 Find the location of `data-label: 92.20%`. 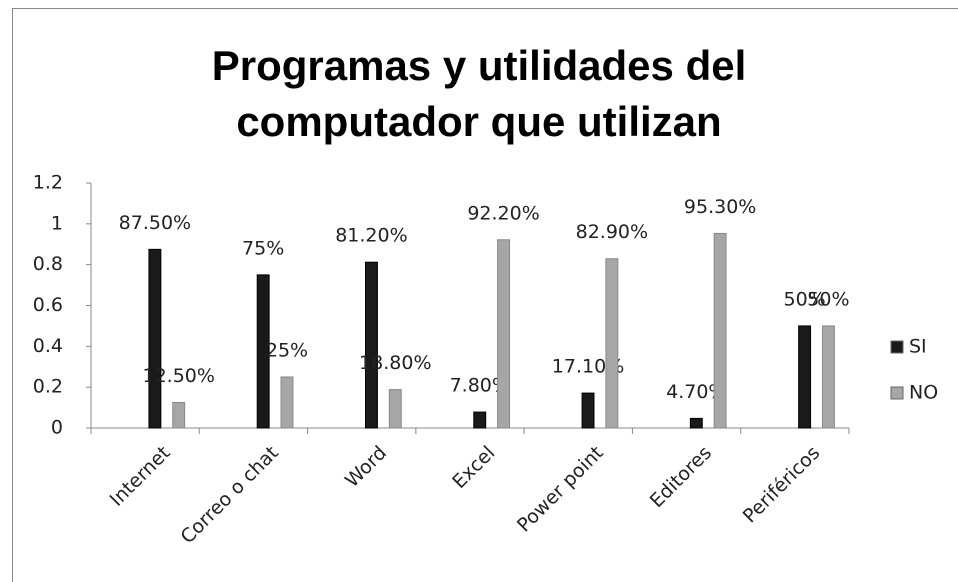

data-label: 92.20% is located at coordinates (503, 213).